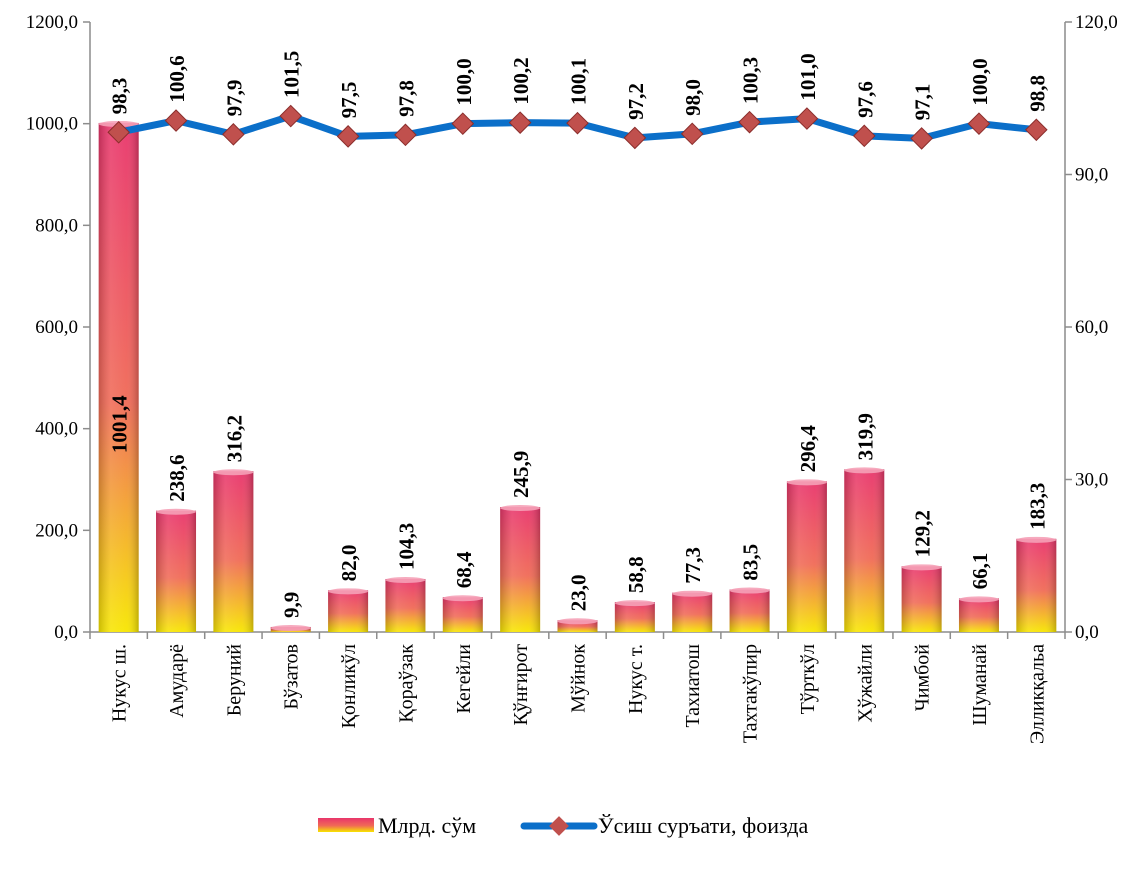 The width and height of the screenshot is (1138, 874). Describe the element at coordinates (464, 679) in the screenshot. I see `x-category-label: Кегейли` at that location.